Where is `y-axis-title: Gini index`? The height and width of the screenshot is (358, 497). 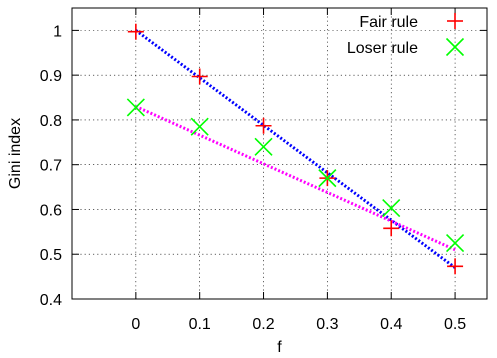 y-axis-title: Gini index is located at coordinates (15, 153).